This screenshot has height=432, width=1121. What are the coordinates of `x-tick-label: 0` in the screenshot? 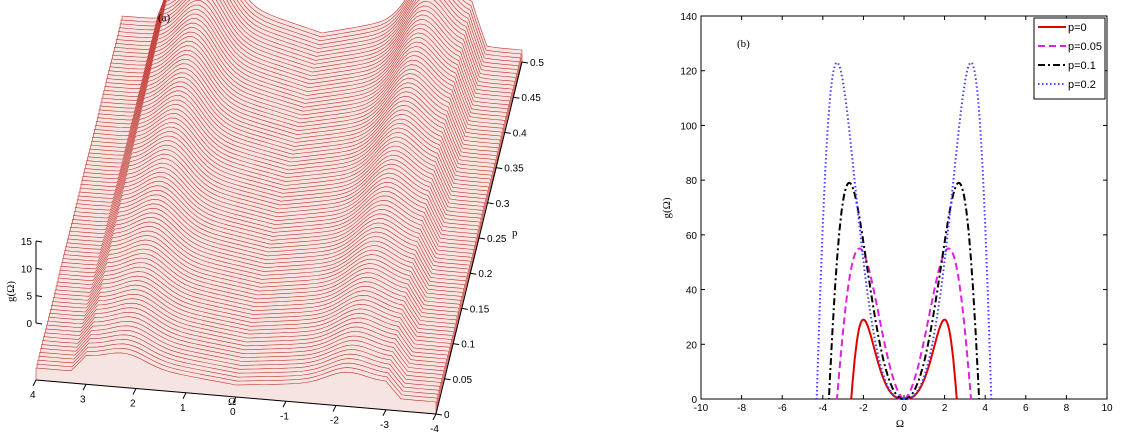 It's located at (904, 408).